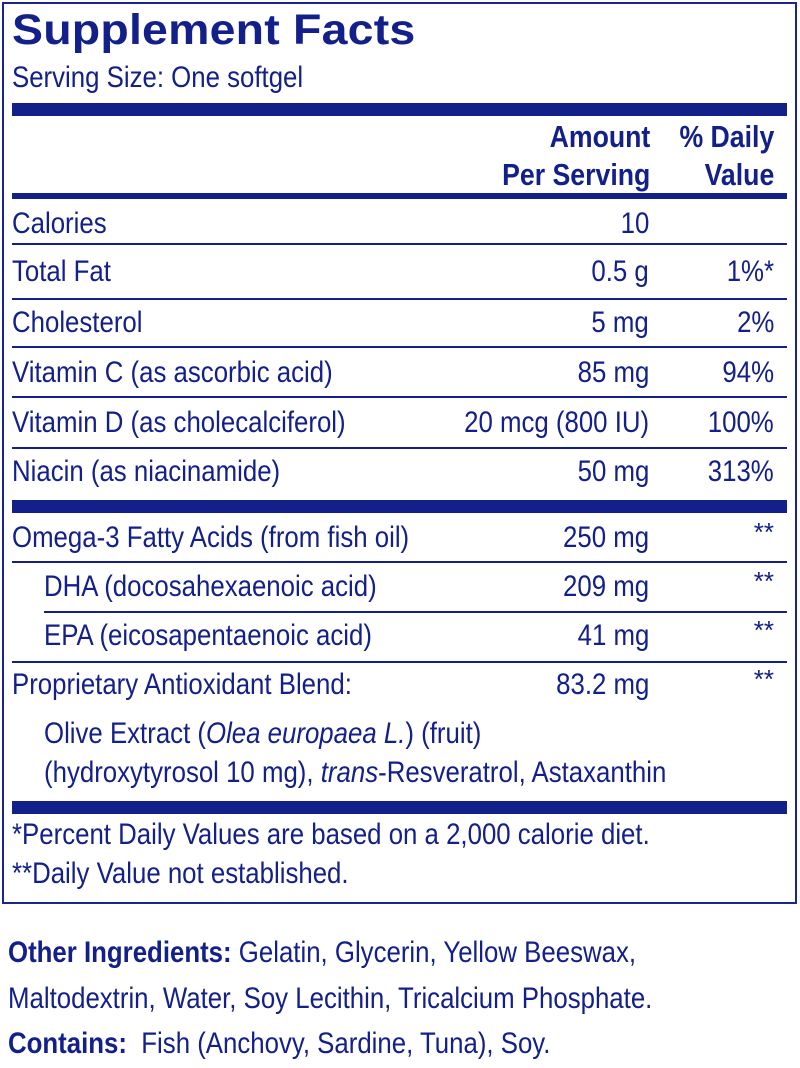 The image size is (800, 1068). Describe the element at coordinates (726, 136) in the screenshot. I see `dv-header-line1: % Daily` at that location.